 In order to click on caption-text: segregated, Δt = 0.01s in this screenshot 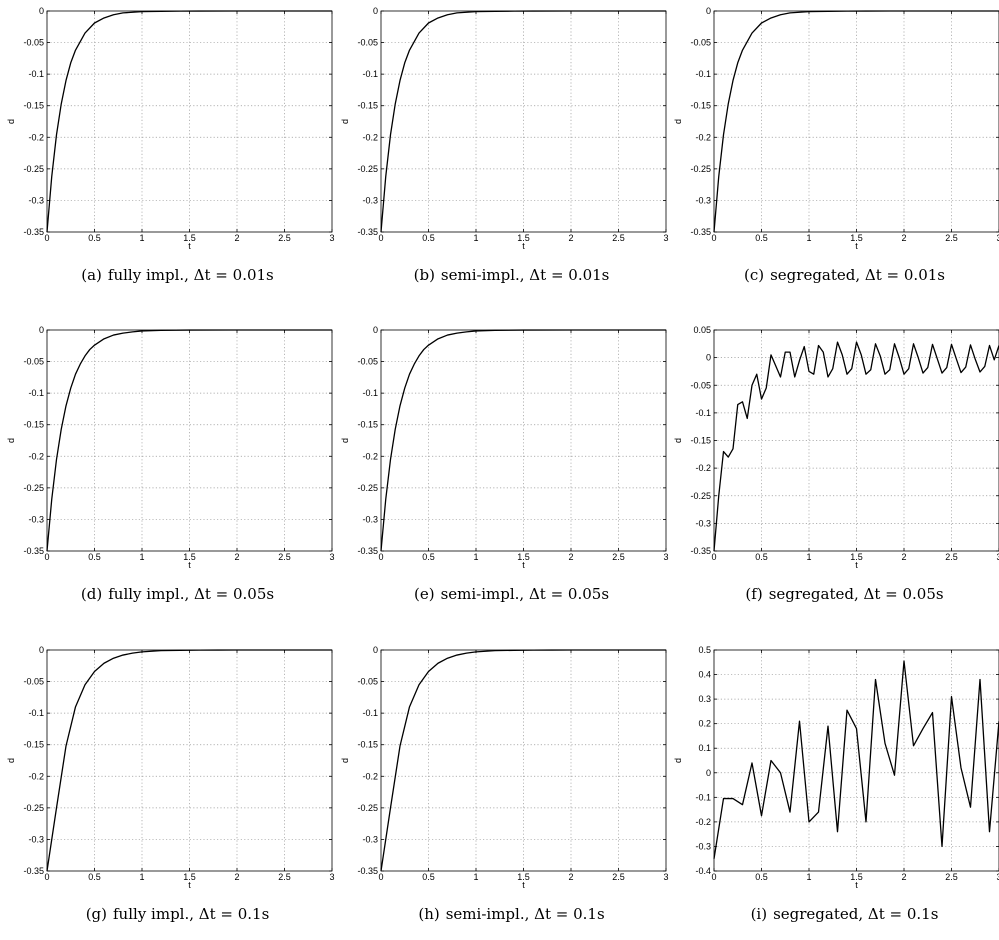, I will do `click(857, 275)`.